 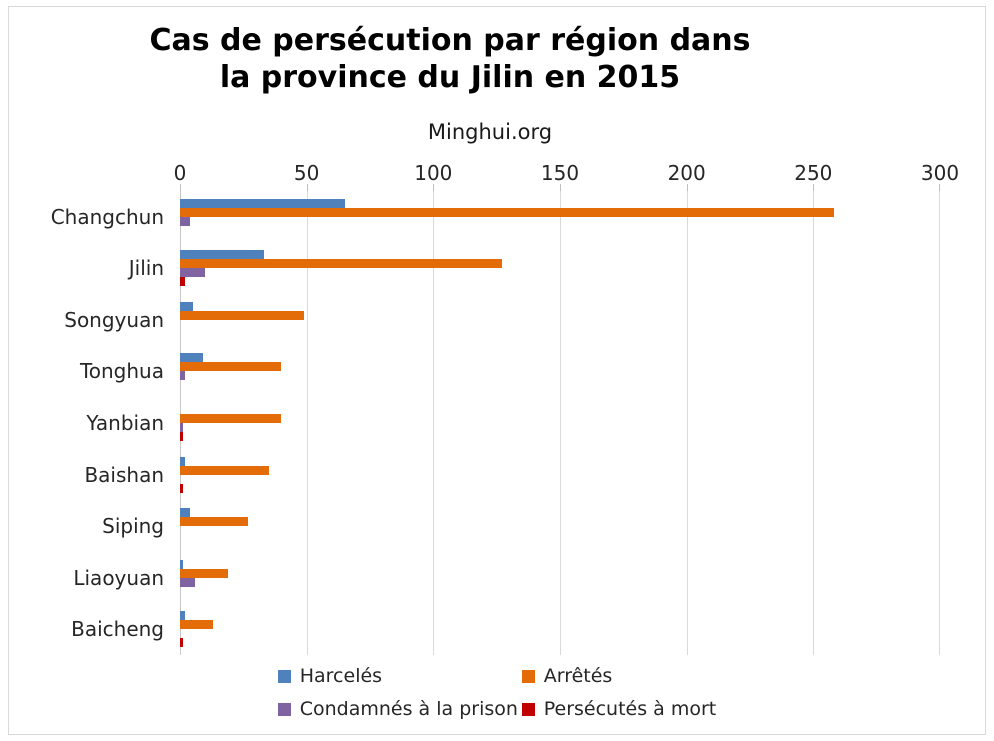 I want to click on category-label: Tonghua, so click(x=121, y=371).